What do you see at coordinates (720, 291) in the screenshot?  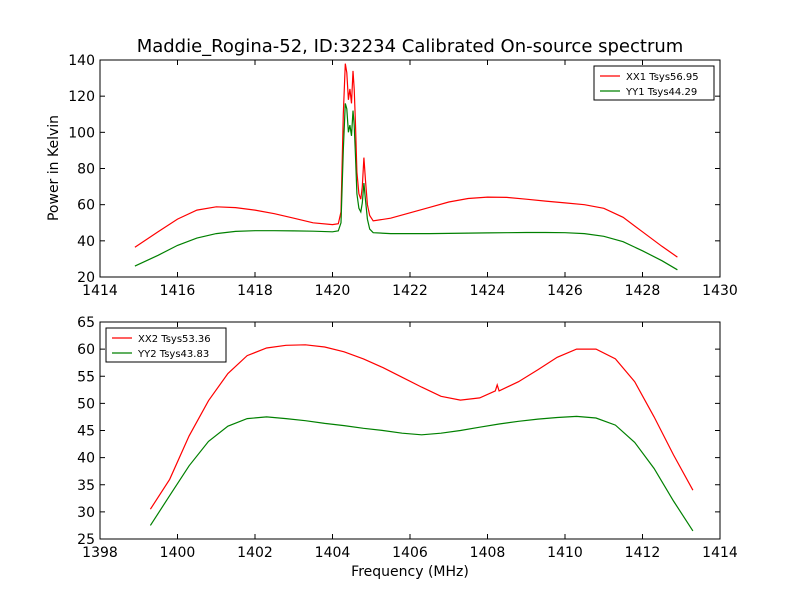 I see `x-tick-label: 1430` at bounding box center [720, 291].